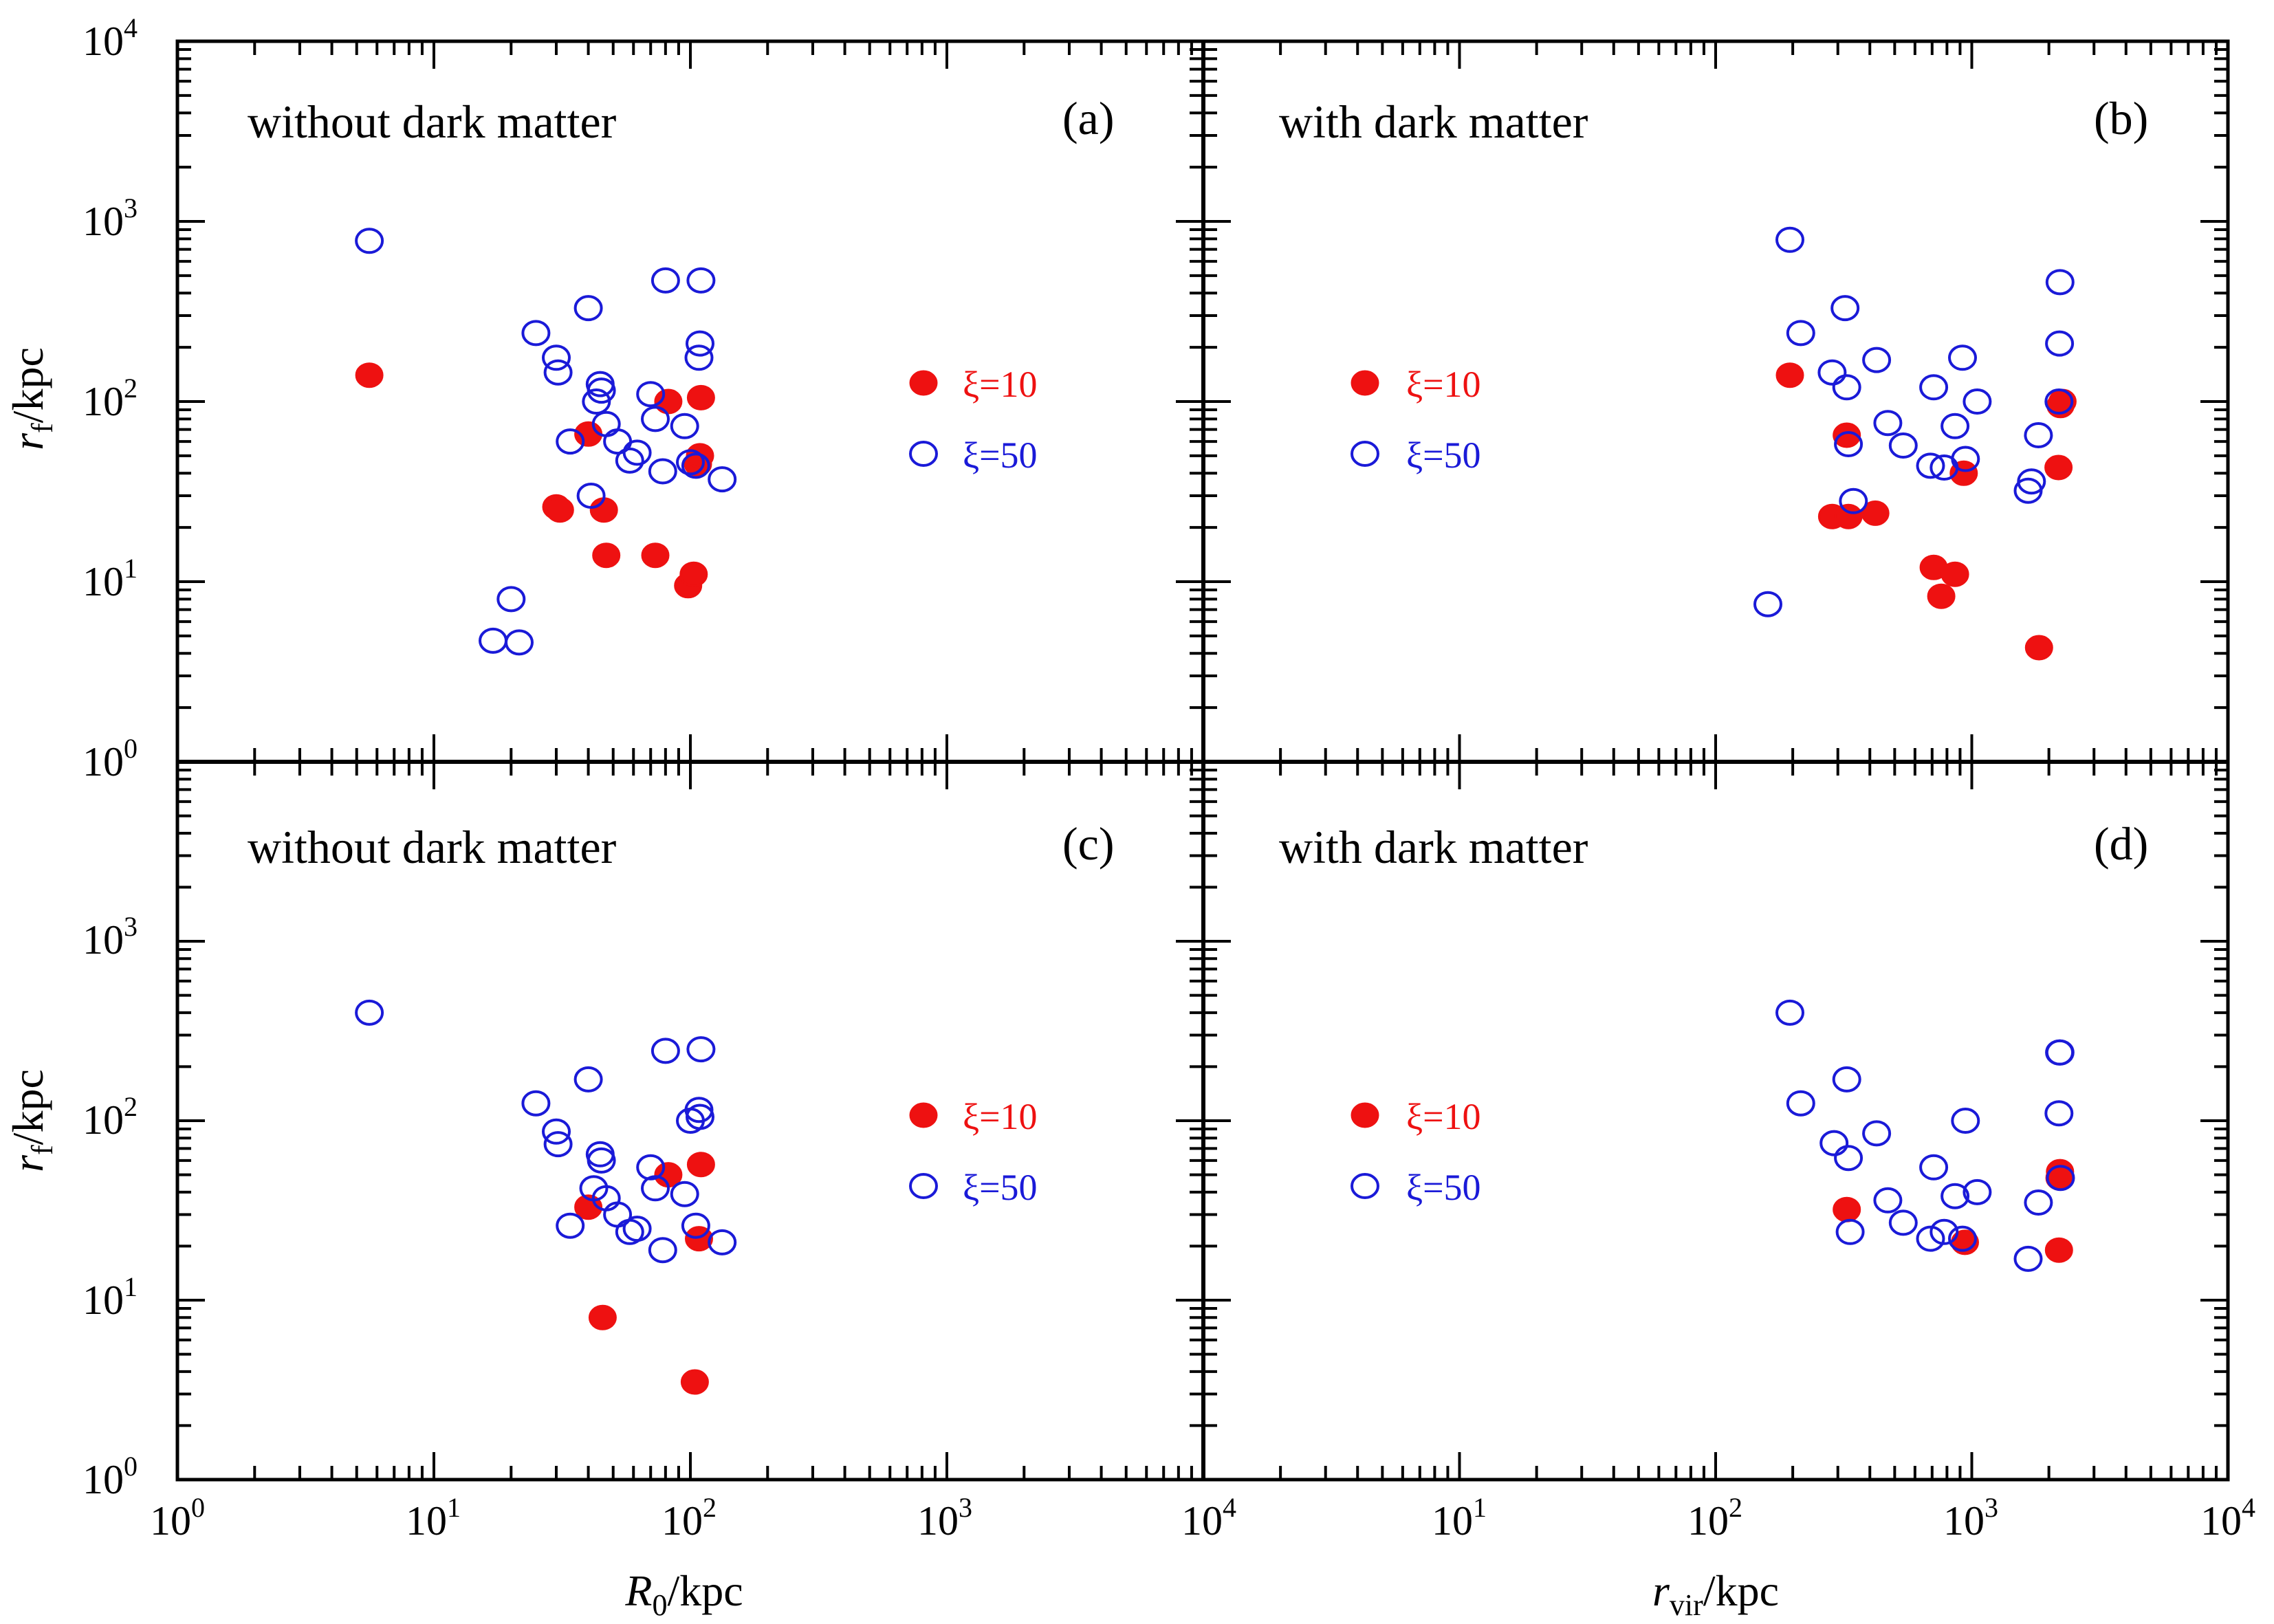  Describe the element at coordinates (1208, 1518) in the screenshot. I see `x-tick-label-mid-1e4: 104` at that location.